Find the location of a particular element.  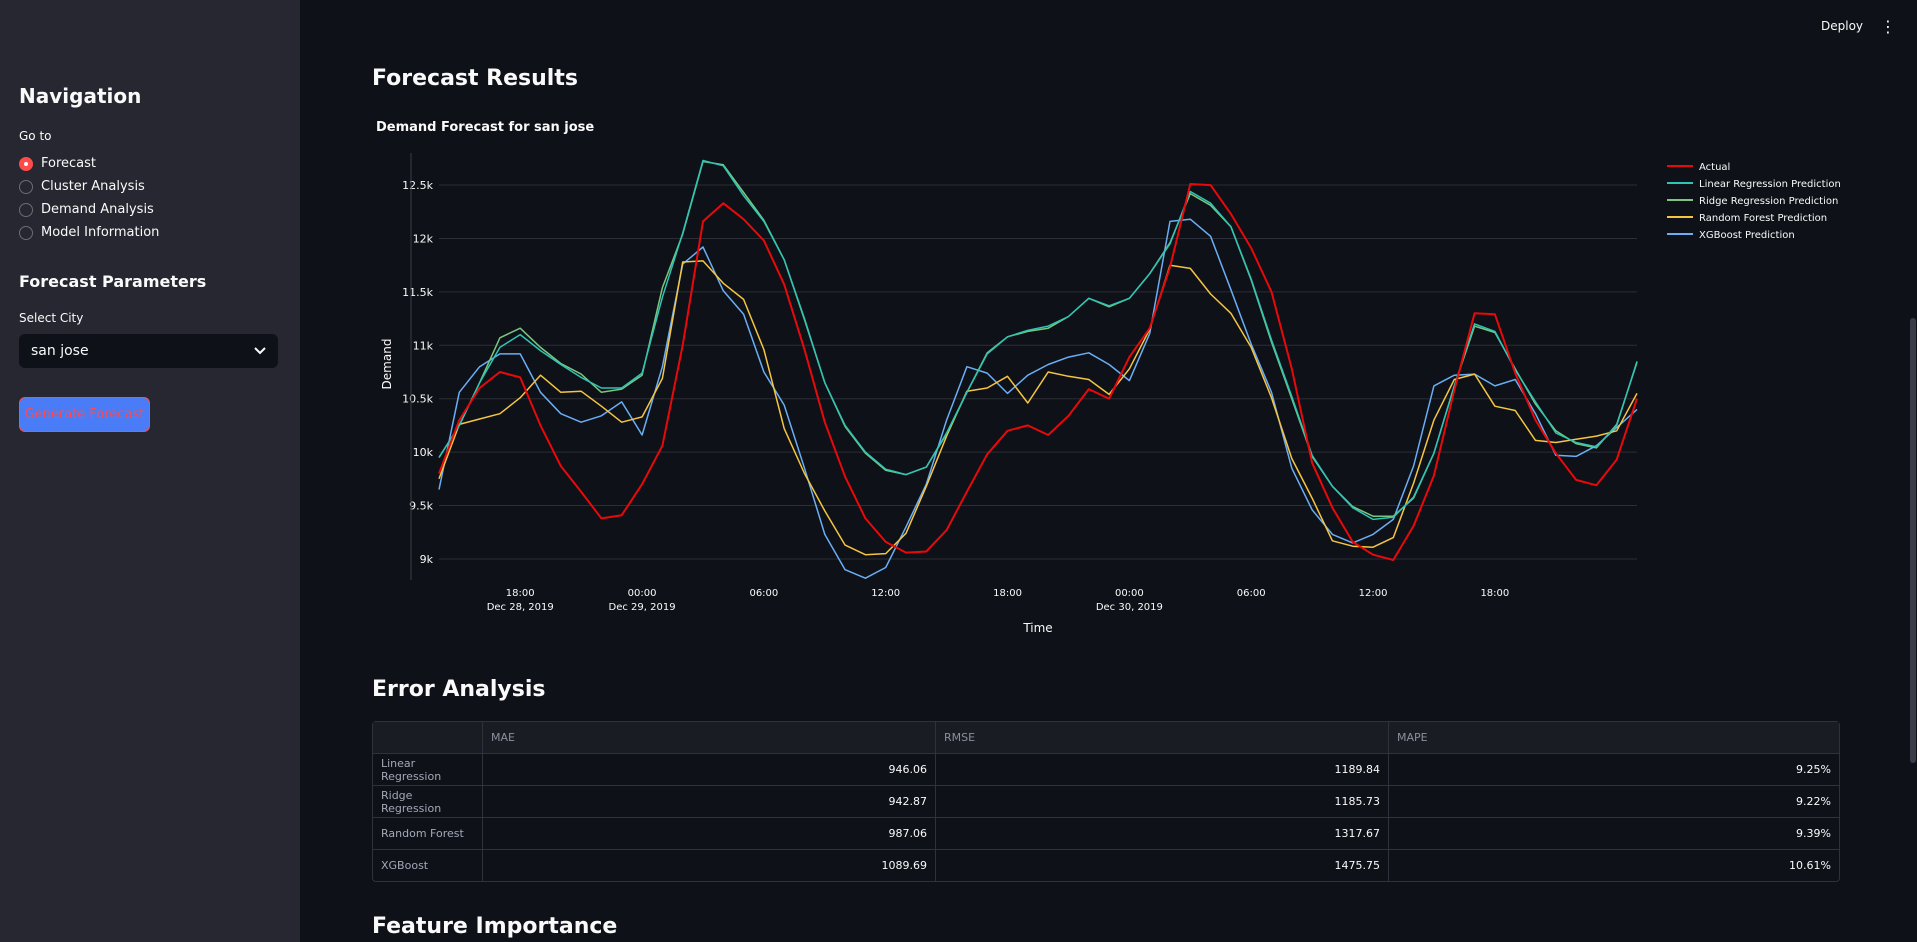

y-tick-label: 11.5k is located at coordinates (417, 292).